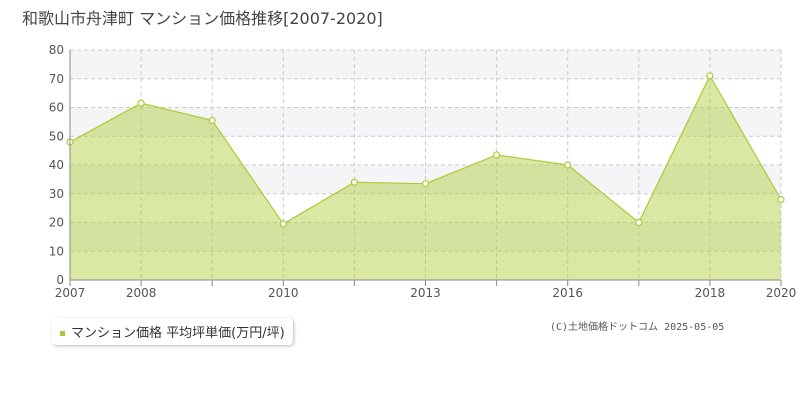 The width and height of the screenshot is (800, 400). What do you see at coordinates (425, 293) in the screenshot?
I see `x-tick-label: 2013` at bounding box center [425, 293].